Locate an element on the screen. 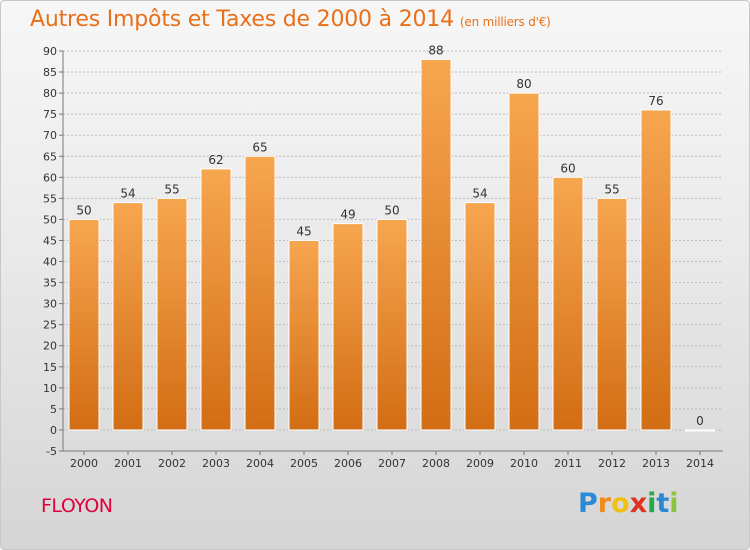 Image resolution: width=750 pixels, height=550 pixels. y-tick-label: 5 is located at coordinates (53, 409).